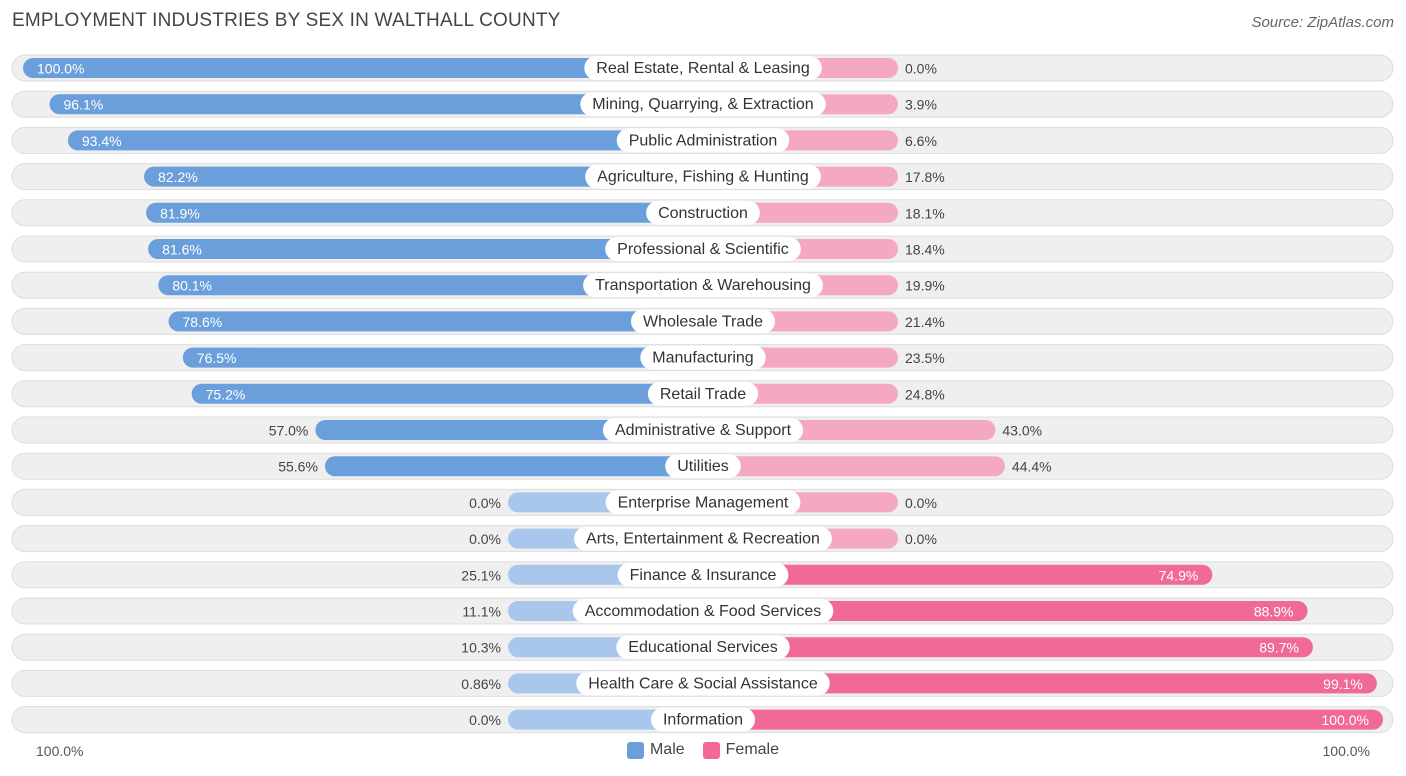 The width and height of the screenshot is (1406, 776). I want to click on male-value-label: 78.6%, so click(203, 322).